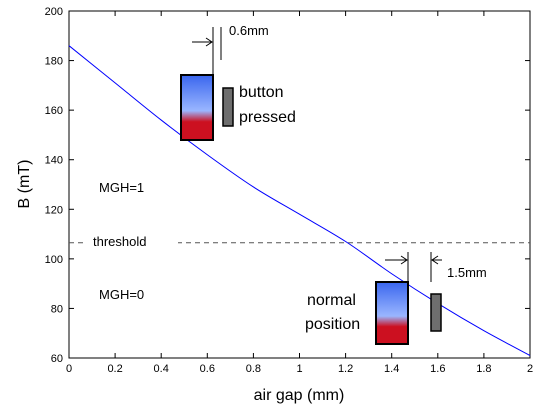 This screenshot has width=543, height=408. Describe the element at coordinates (54, 111) in the screenshot. I see `y-tick-label: 160` at that location.